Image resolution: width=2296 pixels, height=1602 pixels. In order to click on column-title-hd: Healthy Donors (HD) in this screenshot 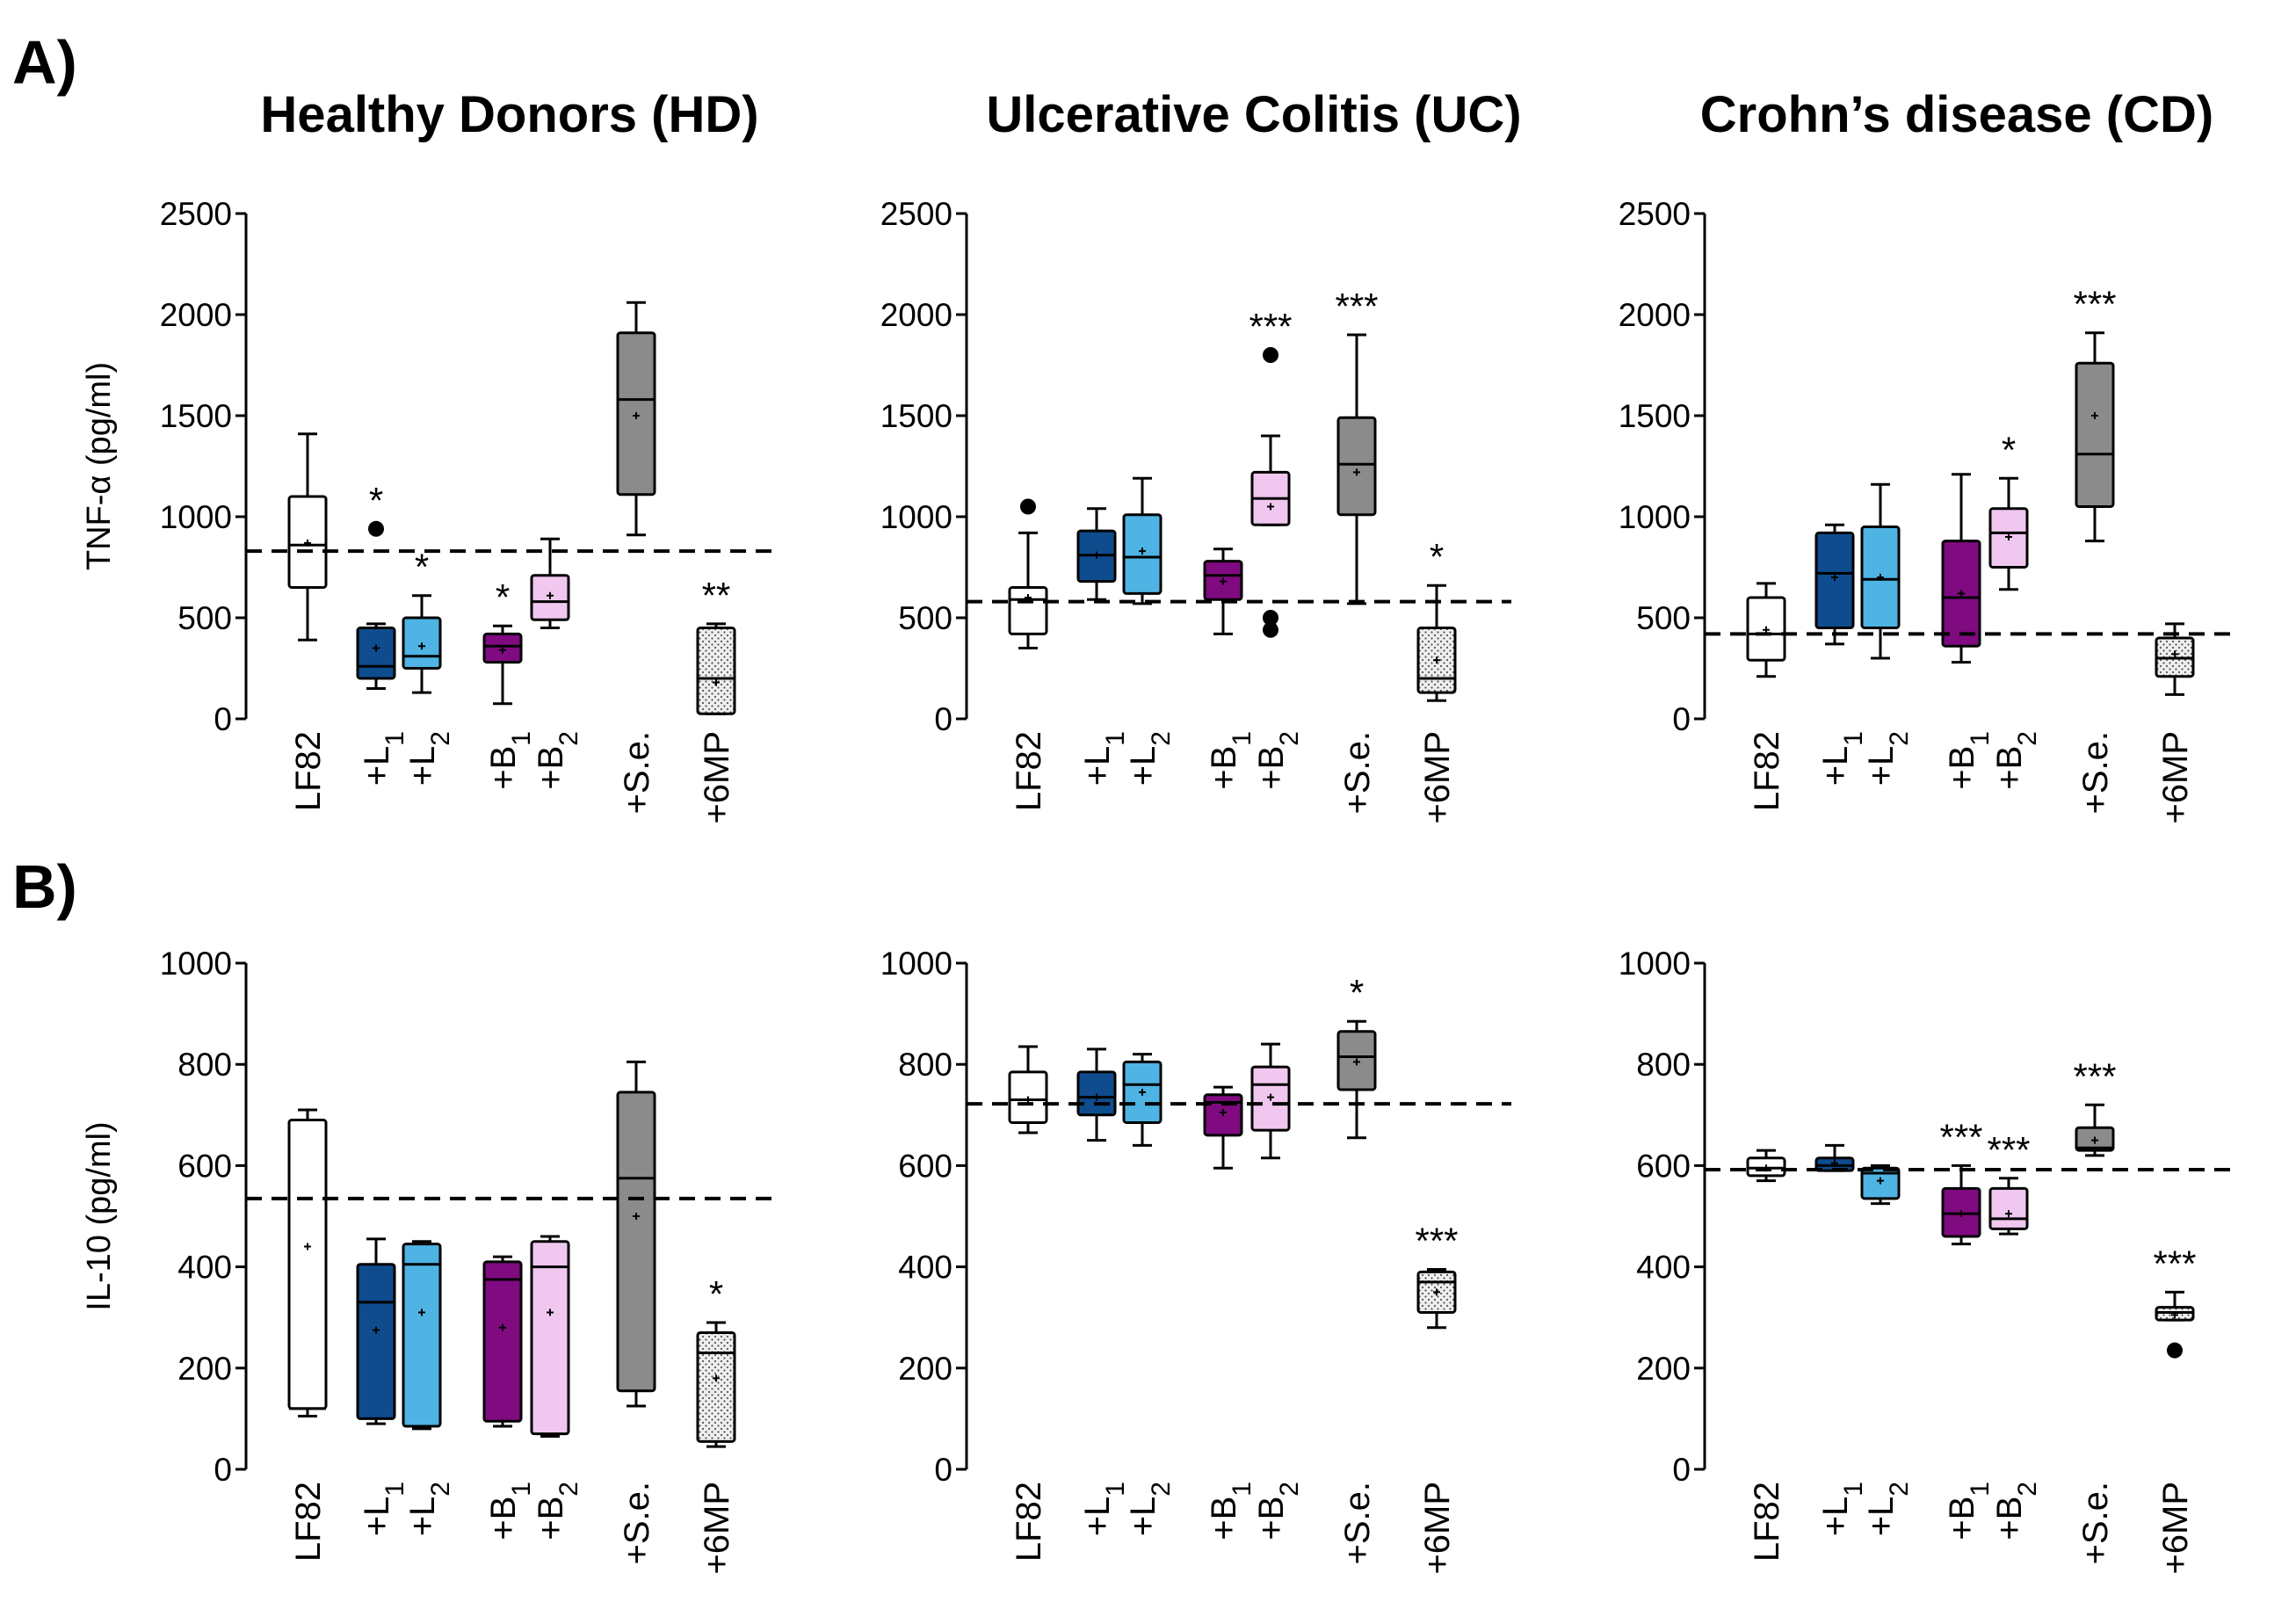, I will do `click(509, 115)`.